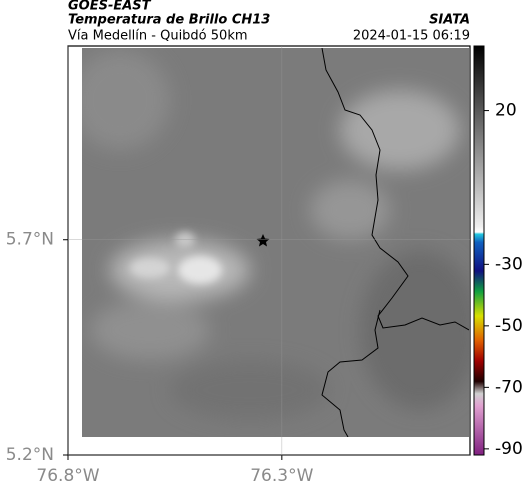 The image size is (526, 491). What do you see at coordinates (67, 476) in the screenshot?
I see `x-tick-label: 76.8°W` at bounding box center [67, 476].